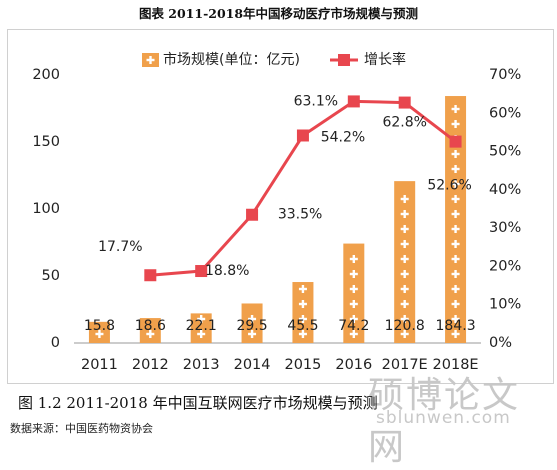 The image size is (557, 470). What do you see at coordinates (278, 13) in the screenshot?
I see `page-title: 图表 2011-2018年中国移动医疗市场规模与预测` at bounding box center [278, 13].